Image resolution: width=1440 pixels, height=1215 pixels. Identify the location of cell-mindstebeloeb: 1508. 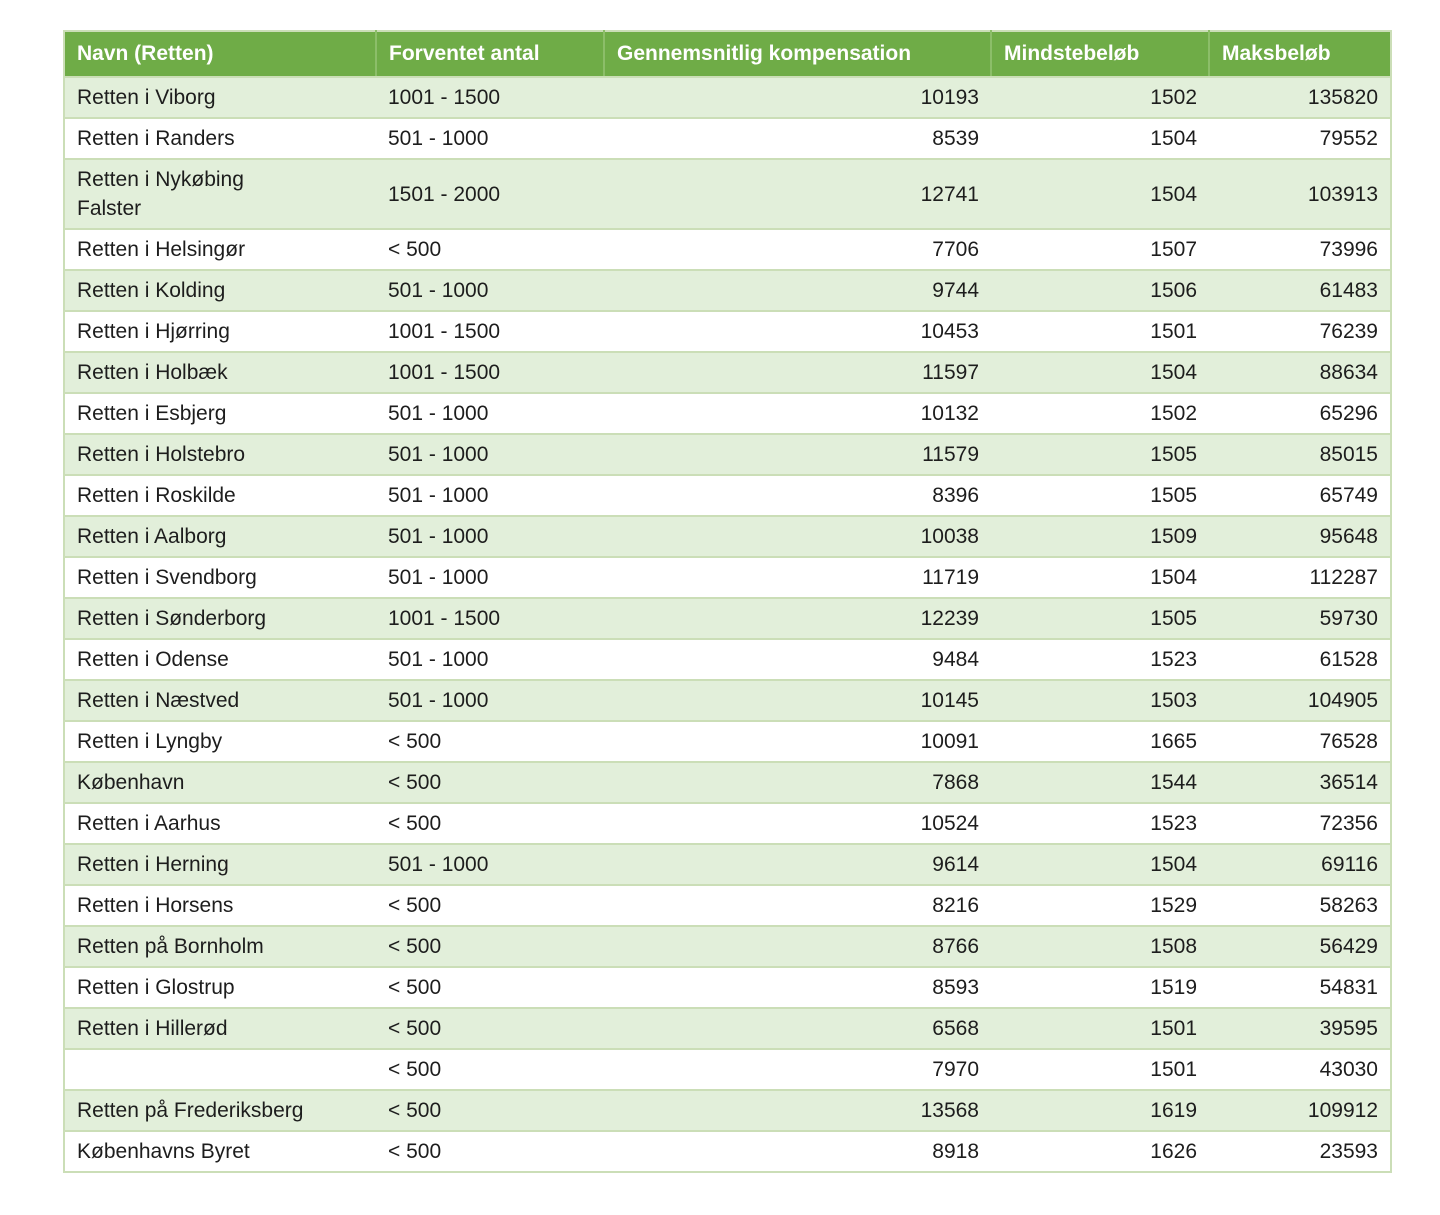
(1100, 947).